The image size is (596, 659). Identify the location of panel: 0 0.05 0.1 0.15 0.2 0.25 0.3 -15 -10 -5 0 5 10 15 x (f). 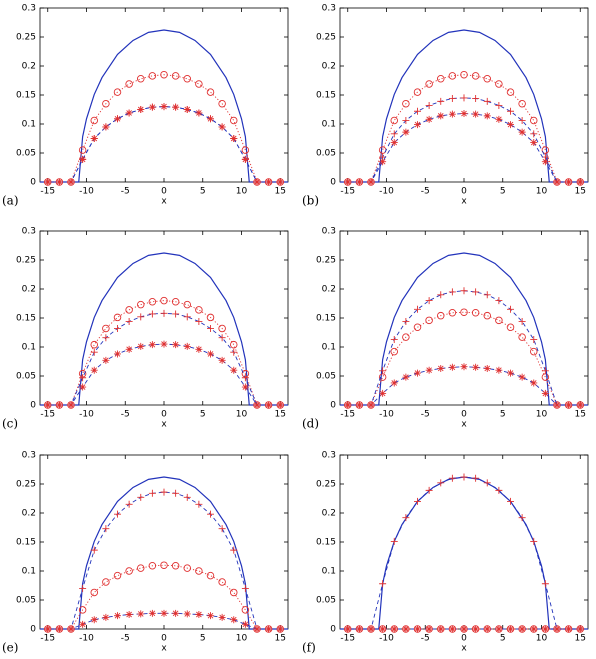
(445, 553).